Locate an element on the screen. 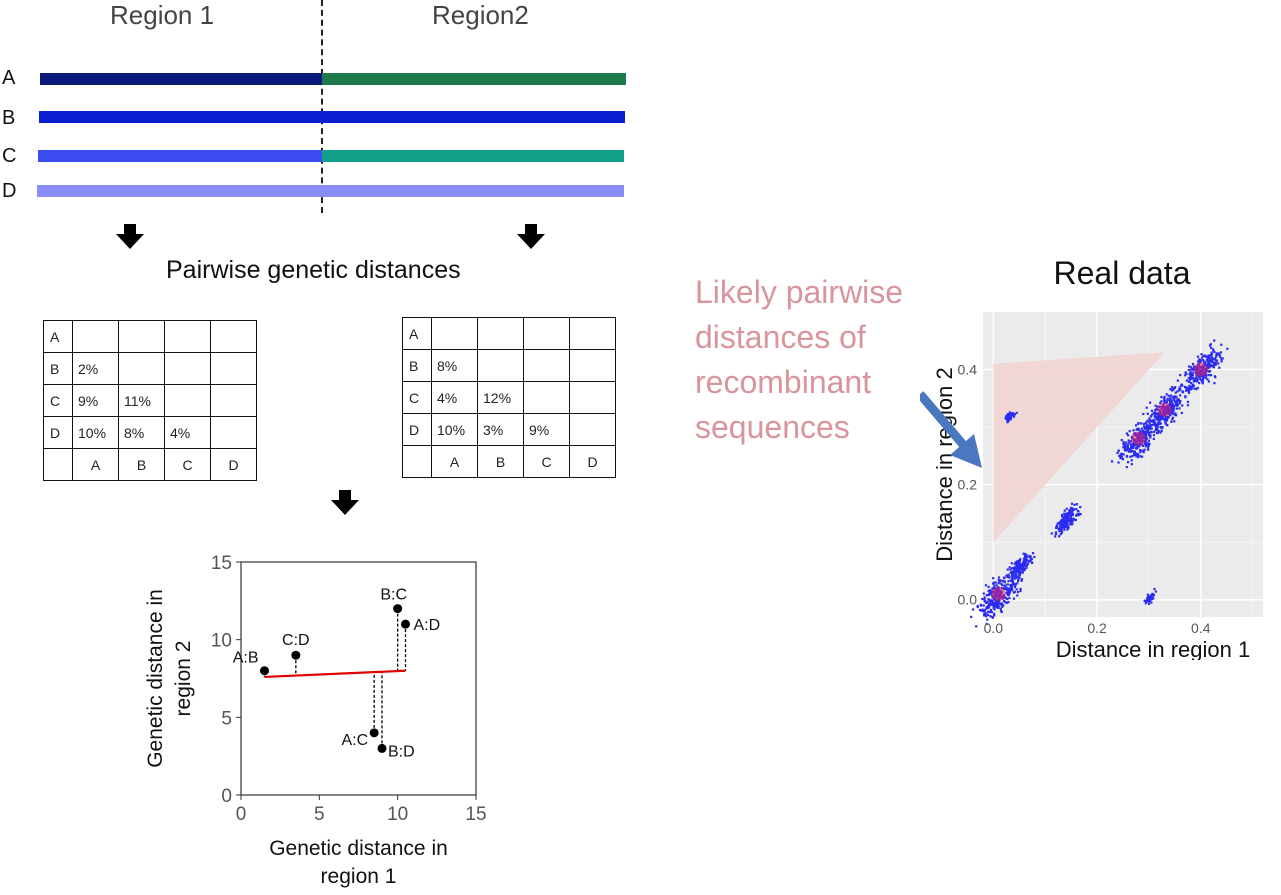 The image size is (1281, 895). x-axis-label: Distance in region 1 is located at coordinates (1153, 648).